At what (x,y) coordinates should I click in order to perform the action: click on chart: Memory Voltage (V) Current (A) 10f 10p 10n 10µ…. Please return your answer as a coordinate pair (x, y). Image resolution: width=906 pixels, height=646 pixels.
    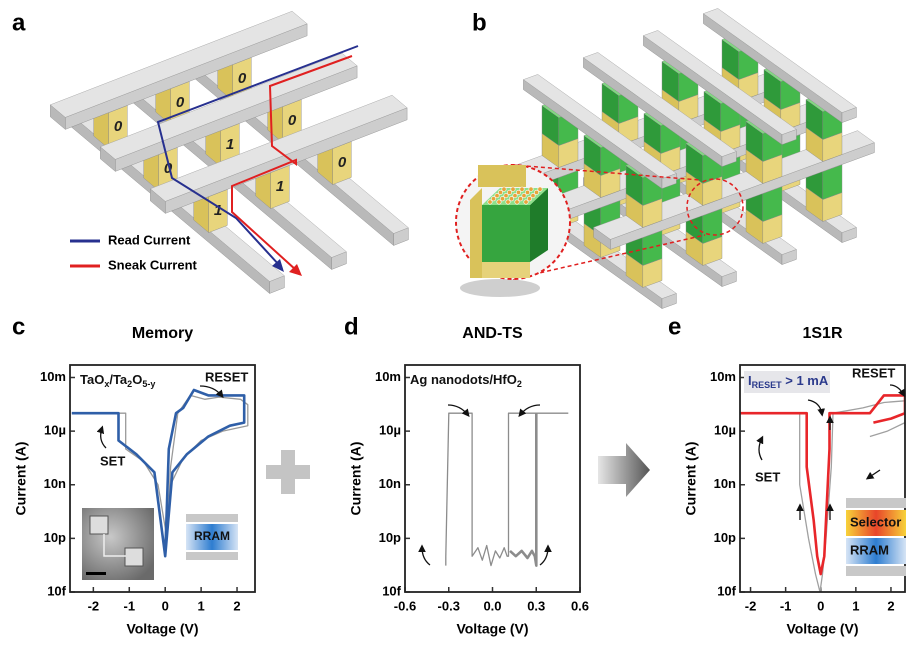
    Looking at the image, I should click on (134, 481).